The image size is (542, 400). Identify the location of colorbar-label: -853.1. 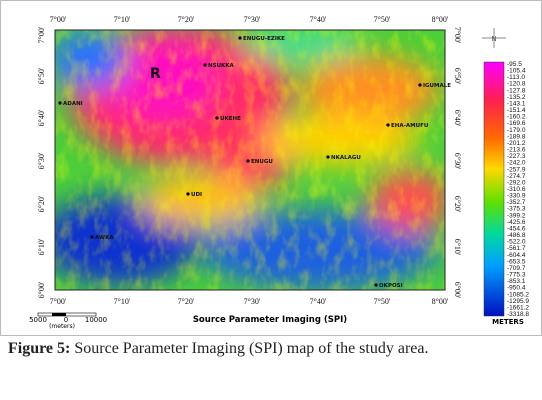
(516, 281).